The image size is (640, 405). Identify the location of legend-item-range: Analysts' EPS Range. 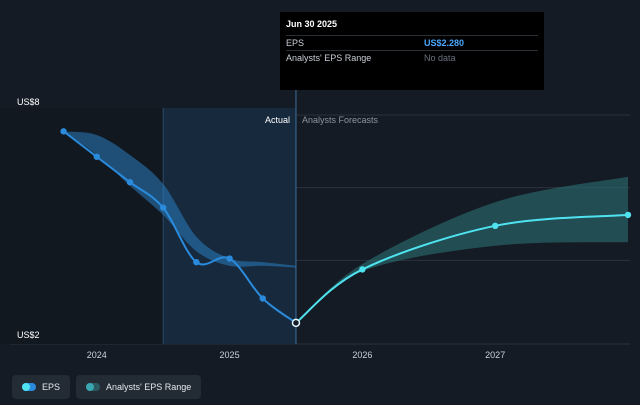
(139, 387).